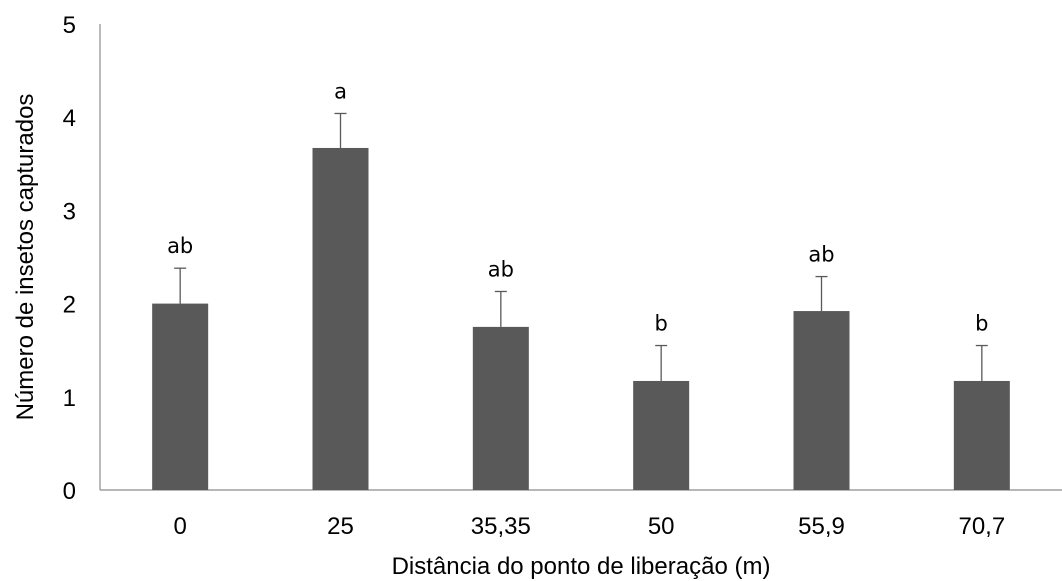 Image resolution: width=1062 pixels, height=581 pixels. What do you see at coordinates (589, 526) in the screenshot?
I see `x-tick-labels: 0 25 35,35 50 55,9 70,7` at bounding box center [589, 526].